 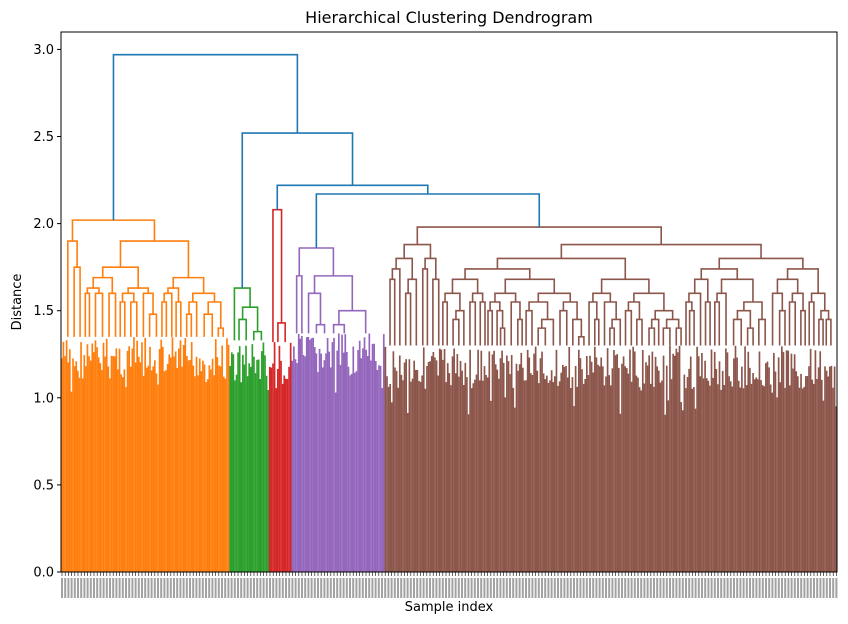 What do you see at coordinates (316, 261) in the screenshot?
I see `cluster-top-link` at bounding box center [316, 261].